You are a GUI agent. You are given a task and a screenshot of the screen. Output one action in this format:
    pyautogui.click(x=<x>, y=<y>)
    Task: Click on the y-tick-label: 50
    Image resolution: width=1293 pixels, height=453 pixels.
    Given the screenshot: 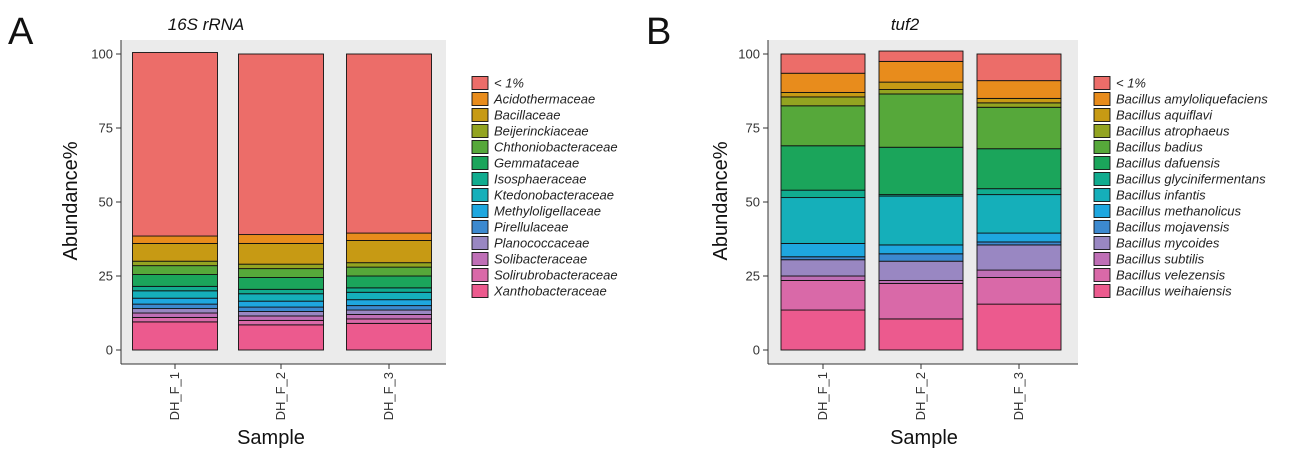 What is the action you would take?
    pyautogui.click(x=753, y=202)
    